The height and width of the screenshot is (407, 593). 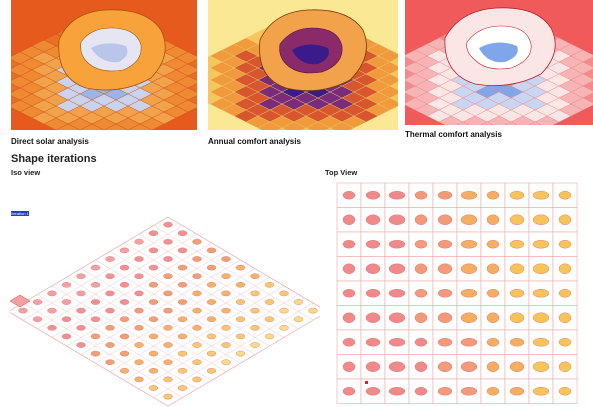 What do you see at coordinates (500, 46) in the screenshot?
I see `building-form-icon` at bounding box center [500, 46].